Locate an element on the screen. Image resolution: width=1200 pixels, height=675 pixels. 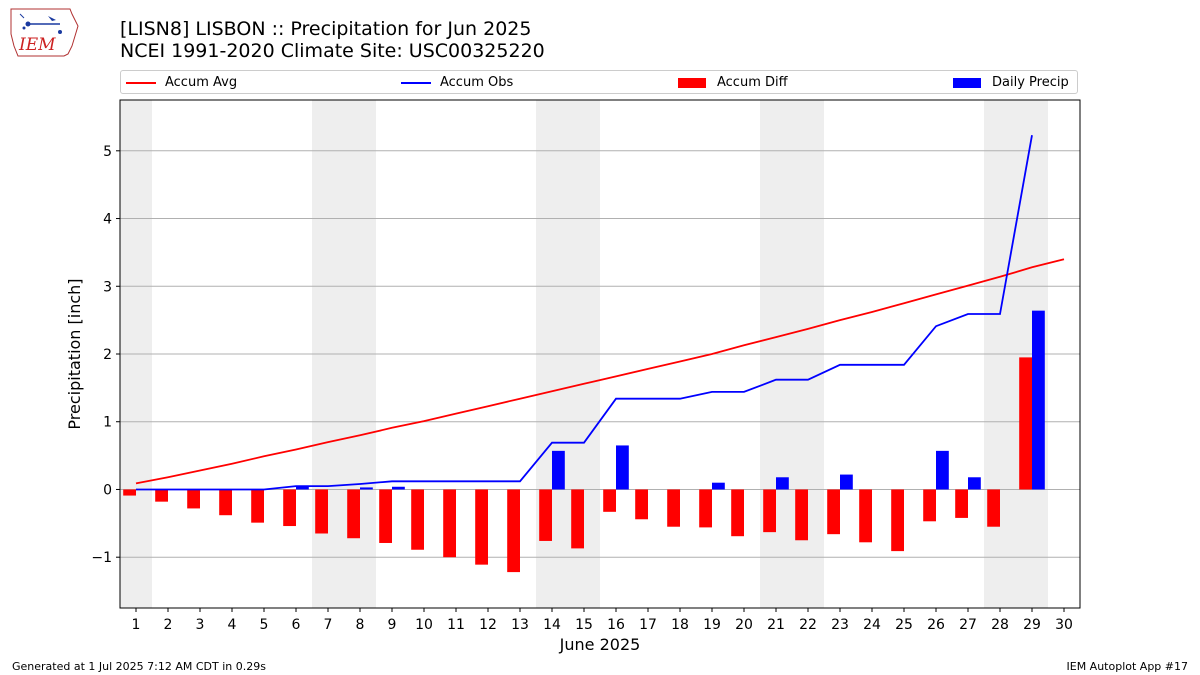
y-tick-label: −1 is located at coordinates (101, 558).